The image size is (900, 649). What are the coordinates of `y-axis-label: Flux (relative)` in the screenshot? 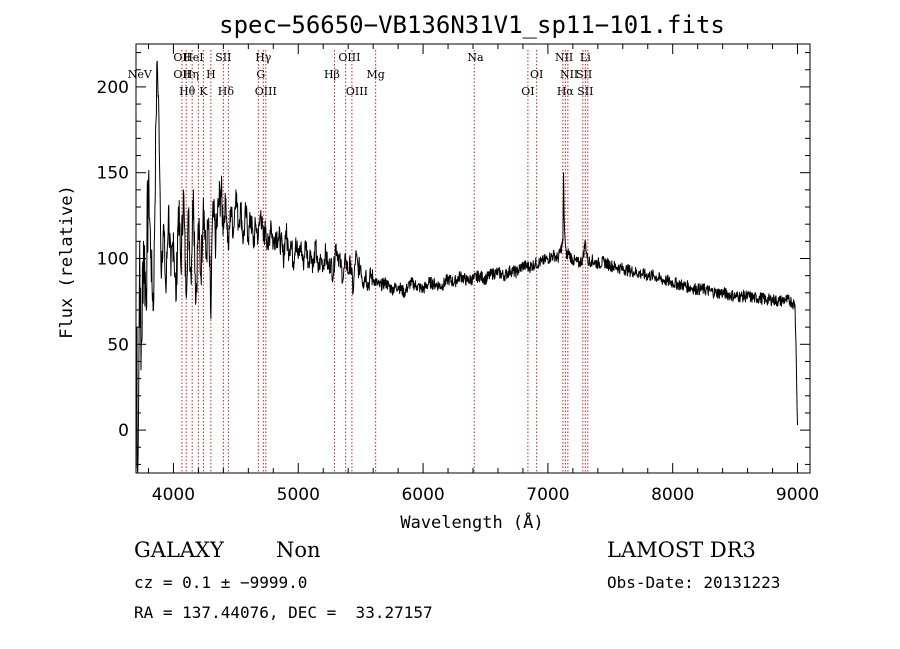 It's located at (67, 262).